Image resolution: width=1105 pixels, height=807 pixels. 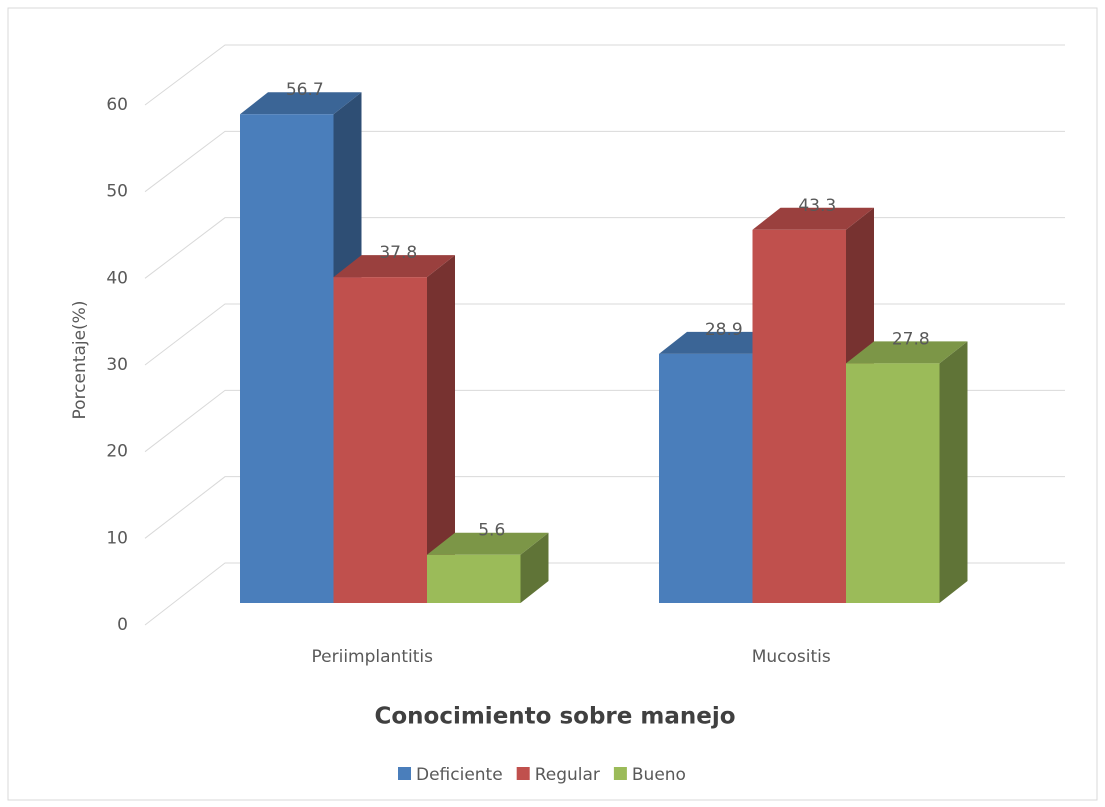 I want to click on legend-label: Deficiente, so click(x=459, y=775).